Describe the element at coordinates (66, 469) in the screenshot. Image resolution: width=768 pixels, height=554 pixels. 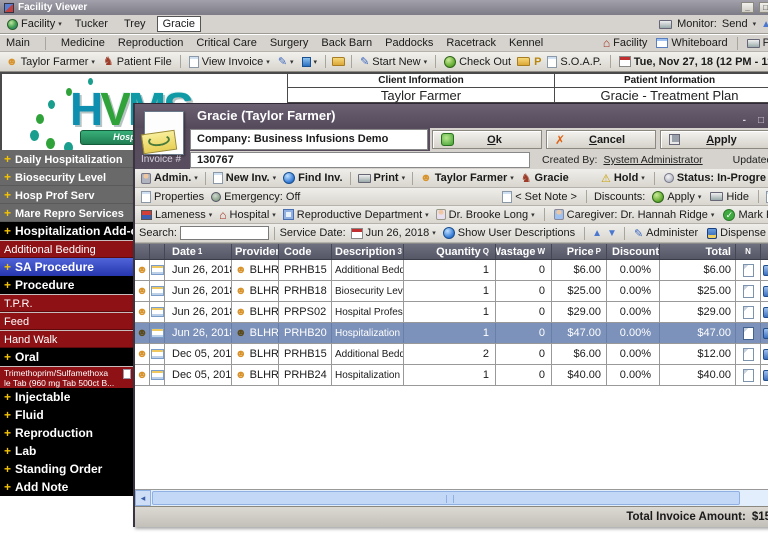
I see `sidebar-item-standing-order: + Standing Order` at that location.